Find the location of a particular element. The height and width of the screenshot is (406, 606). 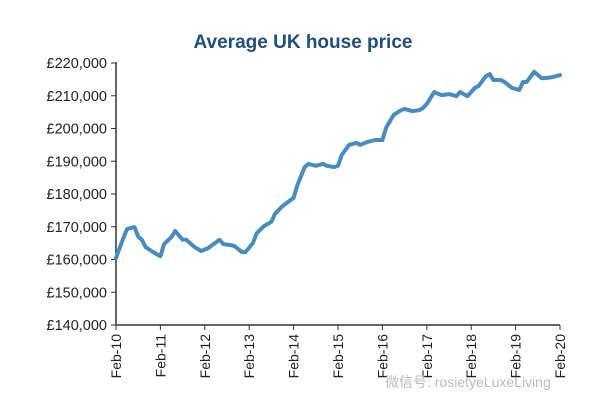

x-tick-label: Feb-12 is located at coordinates (205, 356).